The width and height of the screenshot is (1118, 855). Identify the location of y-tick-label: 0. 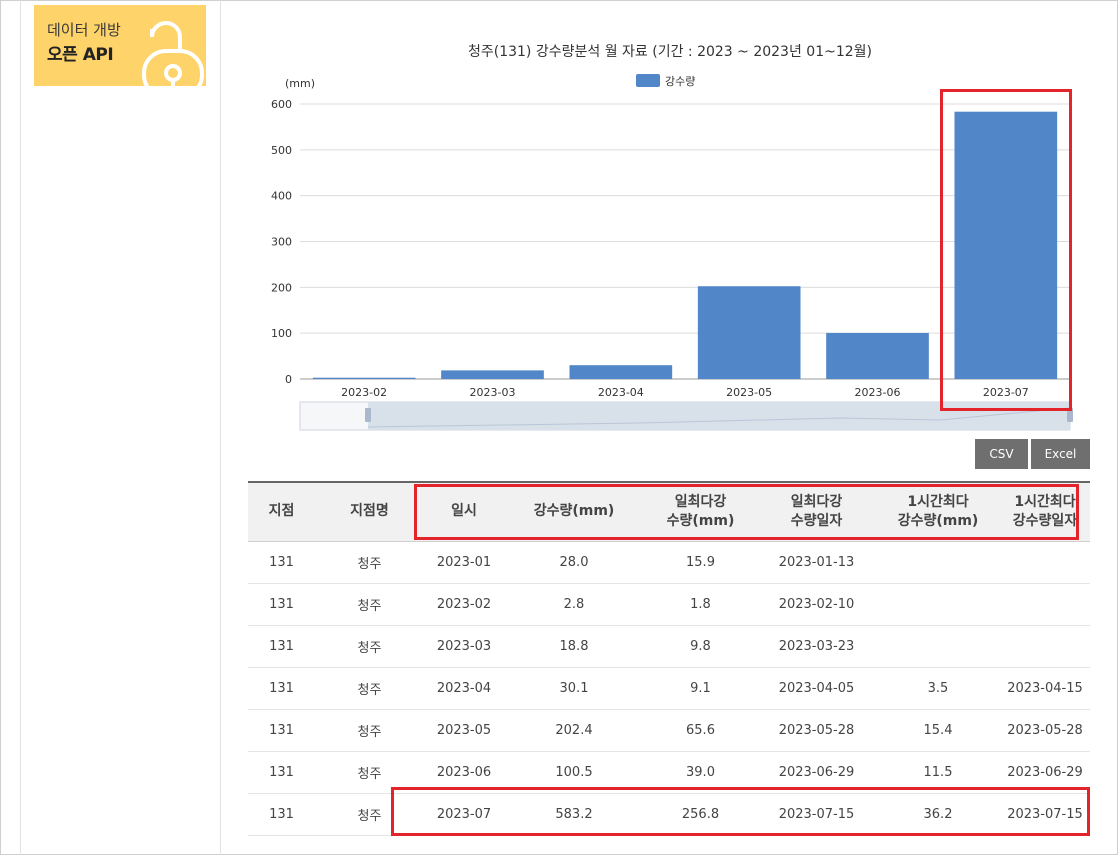
(288, 379).